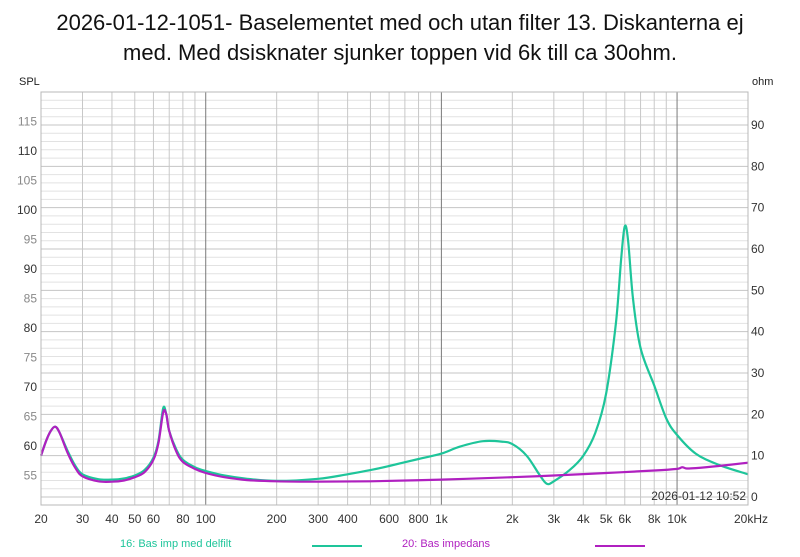 Image resolution: width=800 pixels, height=557 pixels. What do you see at coordinates (31, 358) in the screenshot?
I see `svg-text: 75` at bounding box center [31, 358].